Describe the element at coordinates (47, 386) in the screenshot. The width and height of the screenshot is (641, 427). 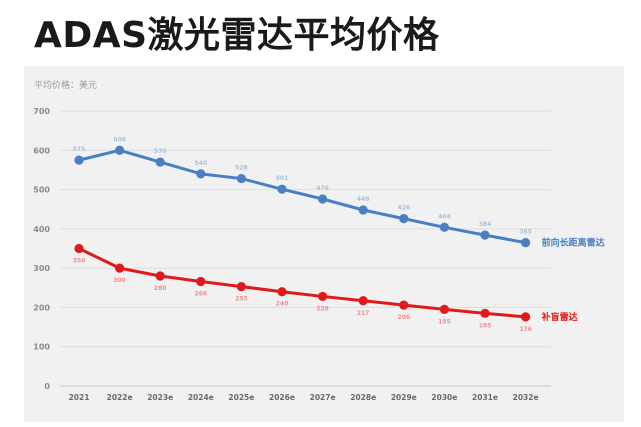
I see `y-tick-label: 0` at that location.